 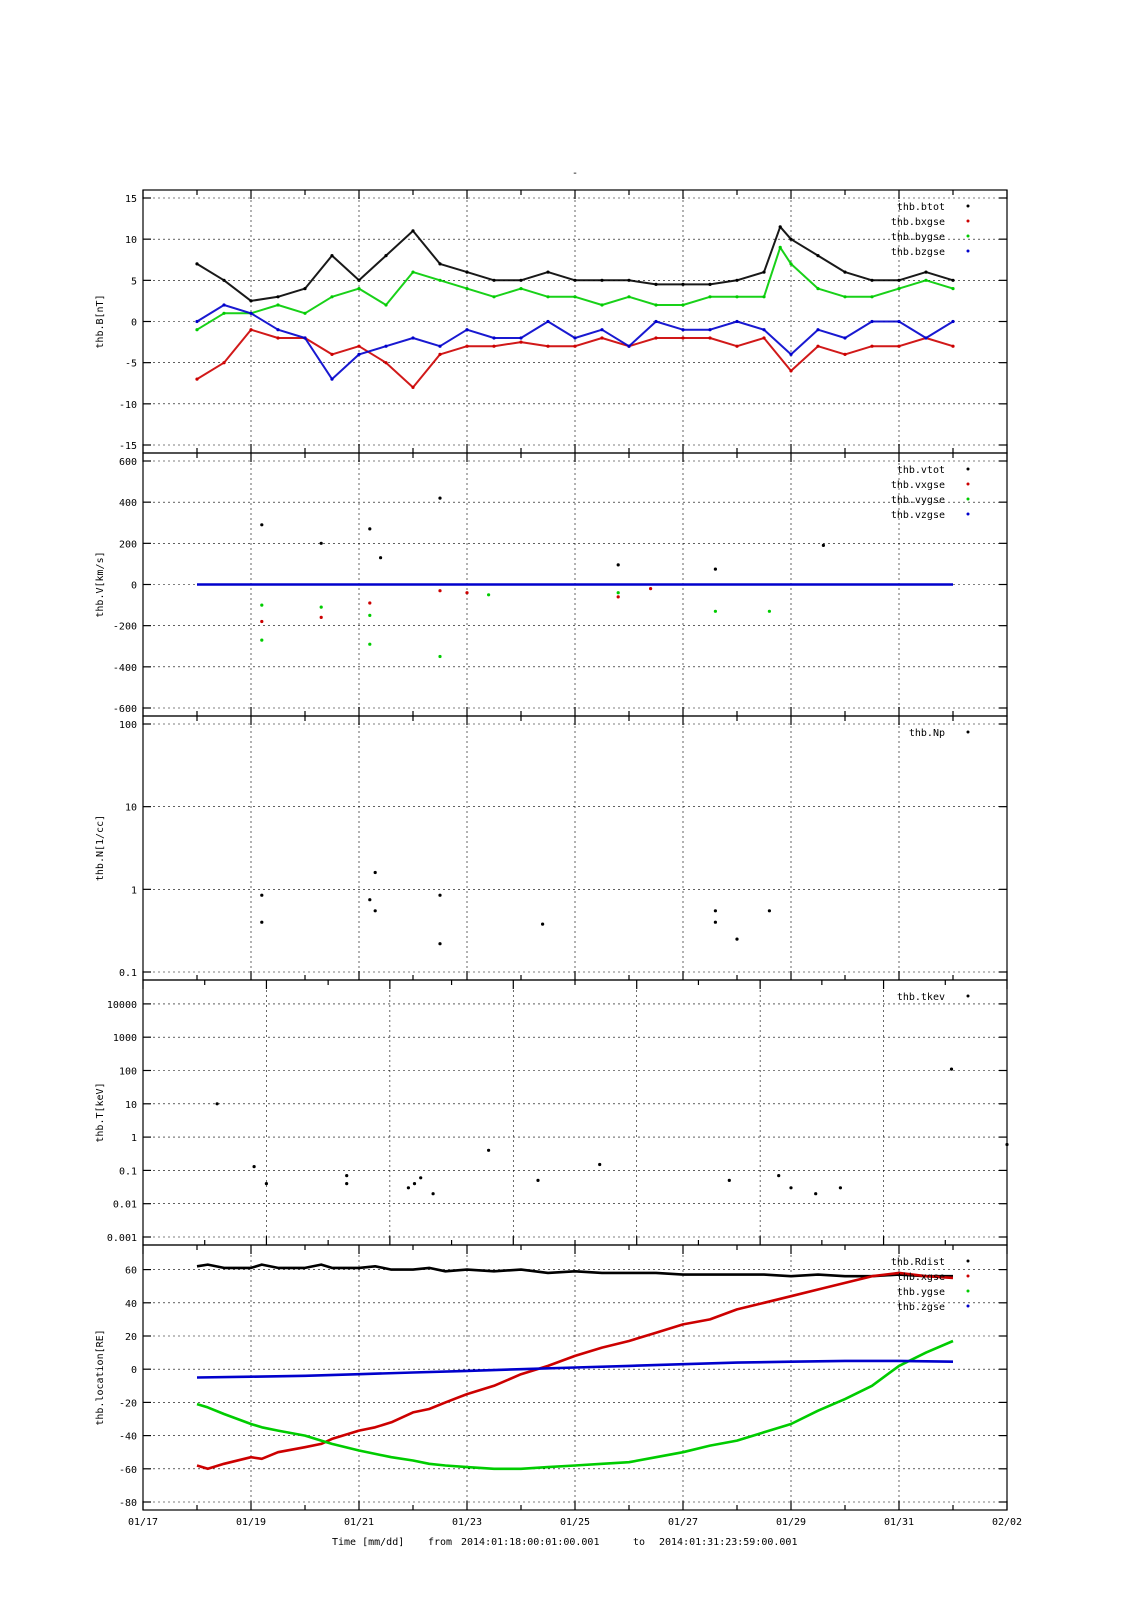 I want to click on series-thb.xgse, so click(x=575, y=1371).